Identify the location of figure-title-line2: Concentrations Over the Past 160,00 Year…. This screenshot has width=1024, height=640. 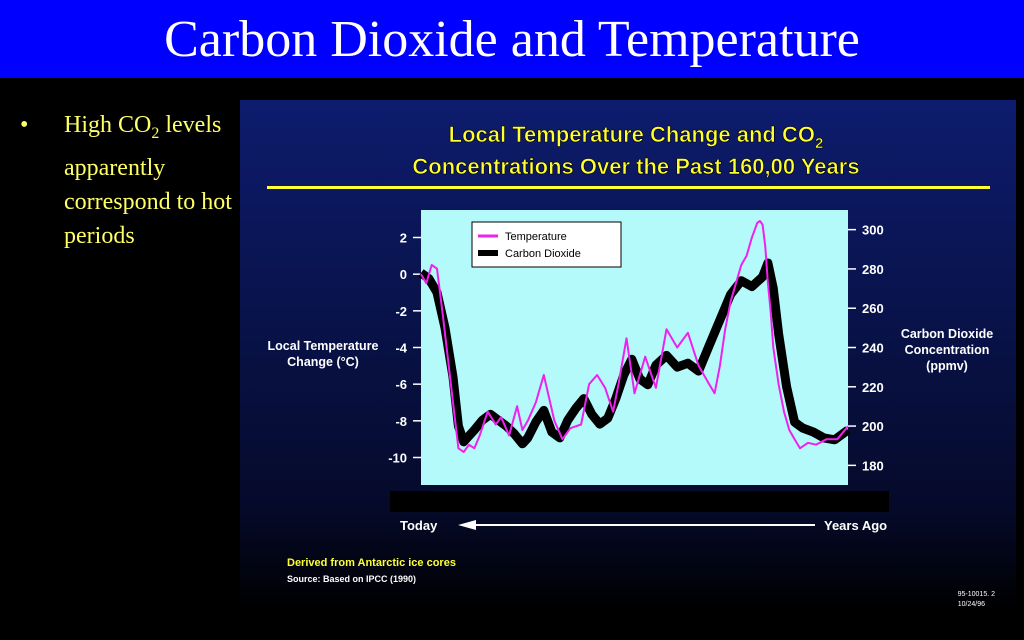
(635, 166).